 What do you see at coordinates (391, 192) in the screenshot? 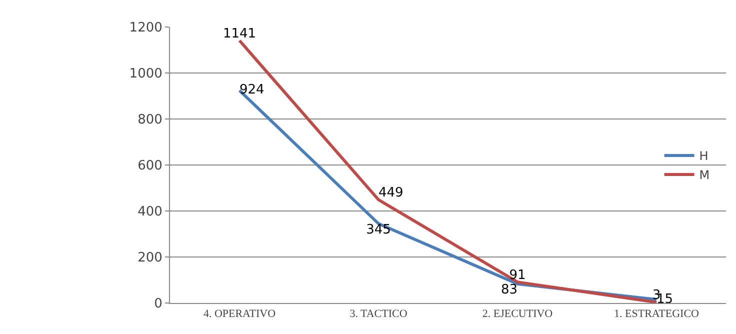
I see `data-label: 449` at bounding box center [391, 192].